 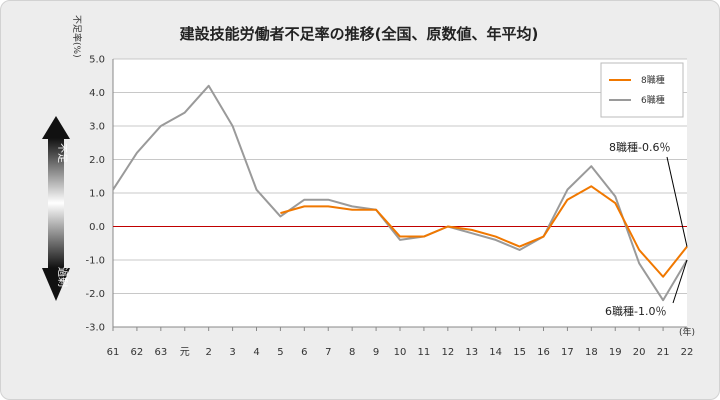 I want to click on arrow-down-head, so click(x=56, y=284).